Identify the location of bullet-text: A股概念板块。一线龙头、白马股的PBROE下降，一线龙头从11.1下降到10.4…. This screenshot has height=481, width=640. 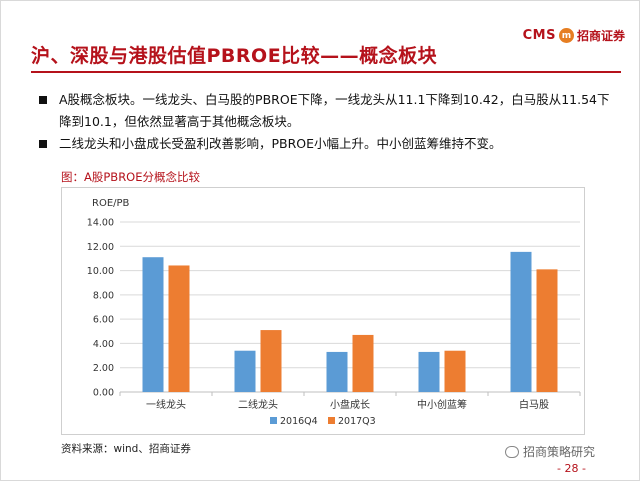
(334, 110).